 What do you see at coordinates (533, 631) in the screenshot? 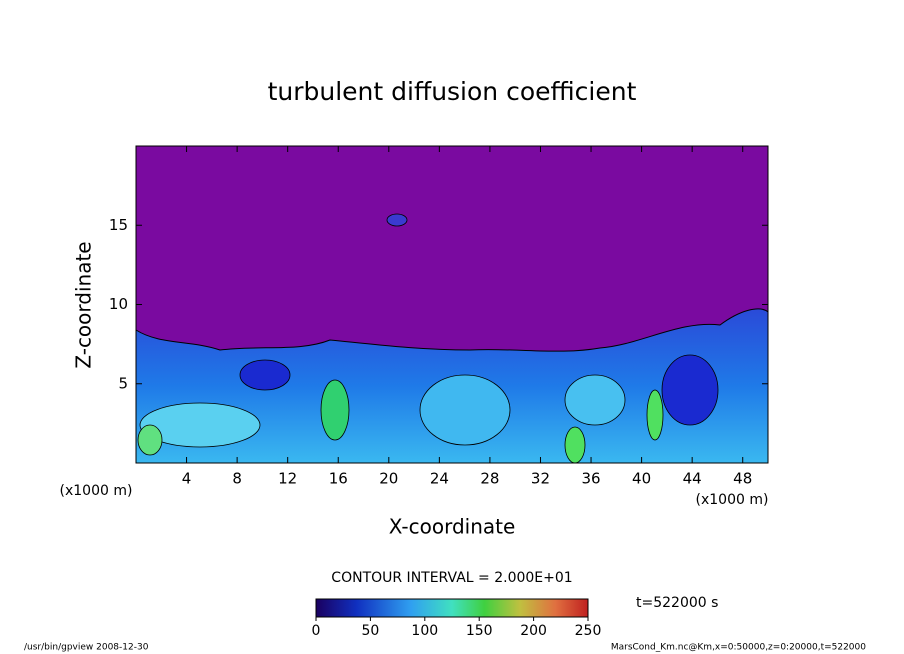
I see `colorbar-tick-label: 200` at bounding box center [533, 631].